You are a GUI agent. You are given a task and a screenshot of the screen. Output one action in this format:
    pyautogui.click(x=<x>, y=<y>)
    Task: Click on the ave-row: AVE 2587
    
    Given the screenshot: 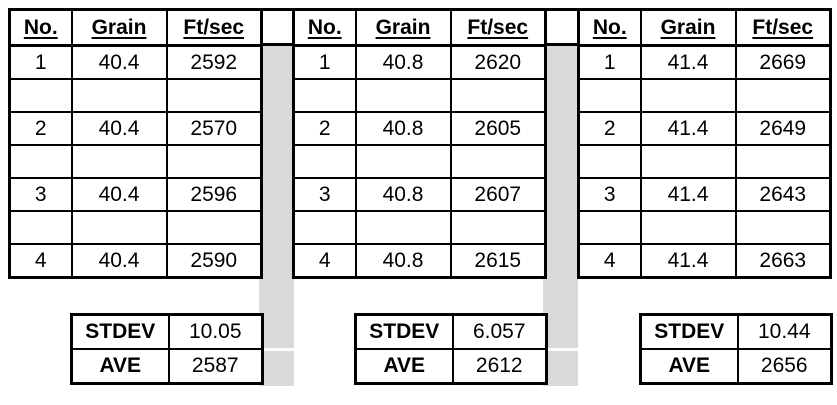 What is the action you would take?
    pyautogui.click(x=167, y=366)
    